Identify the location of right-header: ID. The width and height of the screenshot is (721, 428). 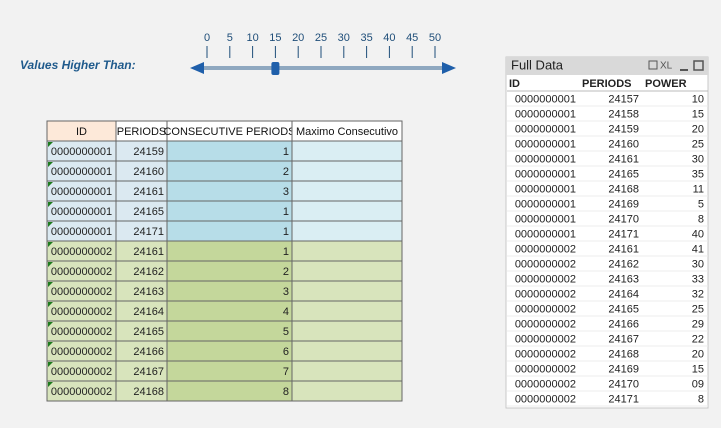
(514, 84).